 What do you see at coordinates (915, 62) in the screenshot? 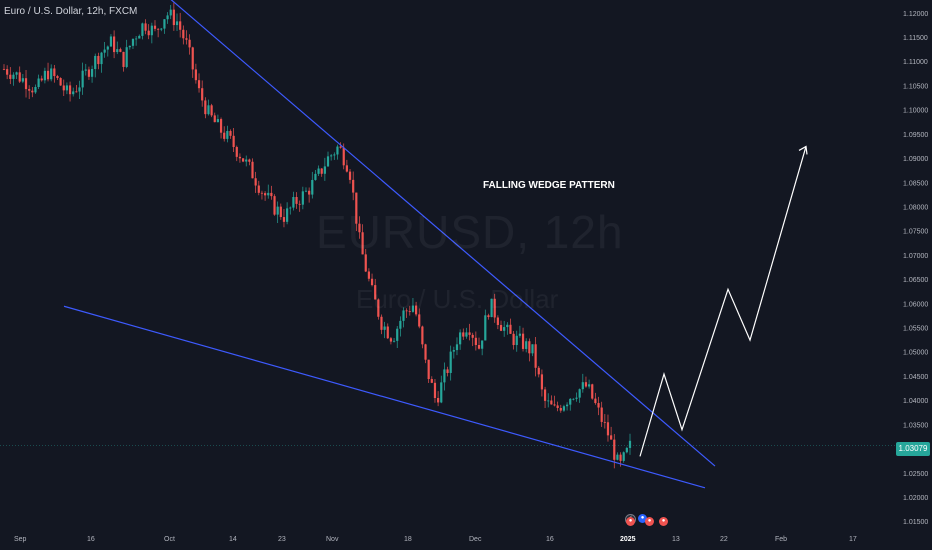
I see `y-tick-label: 1.11000` at bounding box center [915, 62].